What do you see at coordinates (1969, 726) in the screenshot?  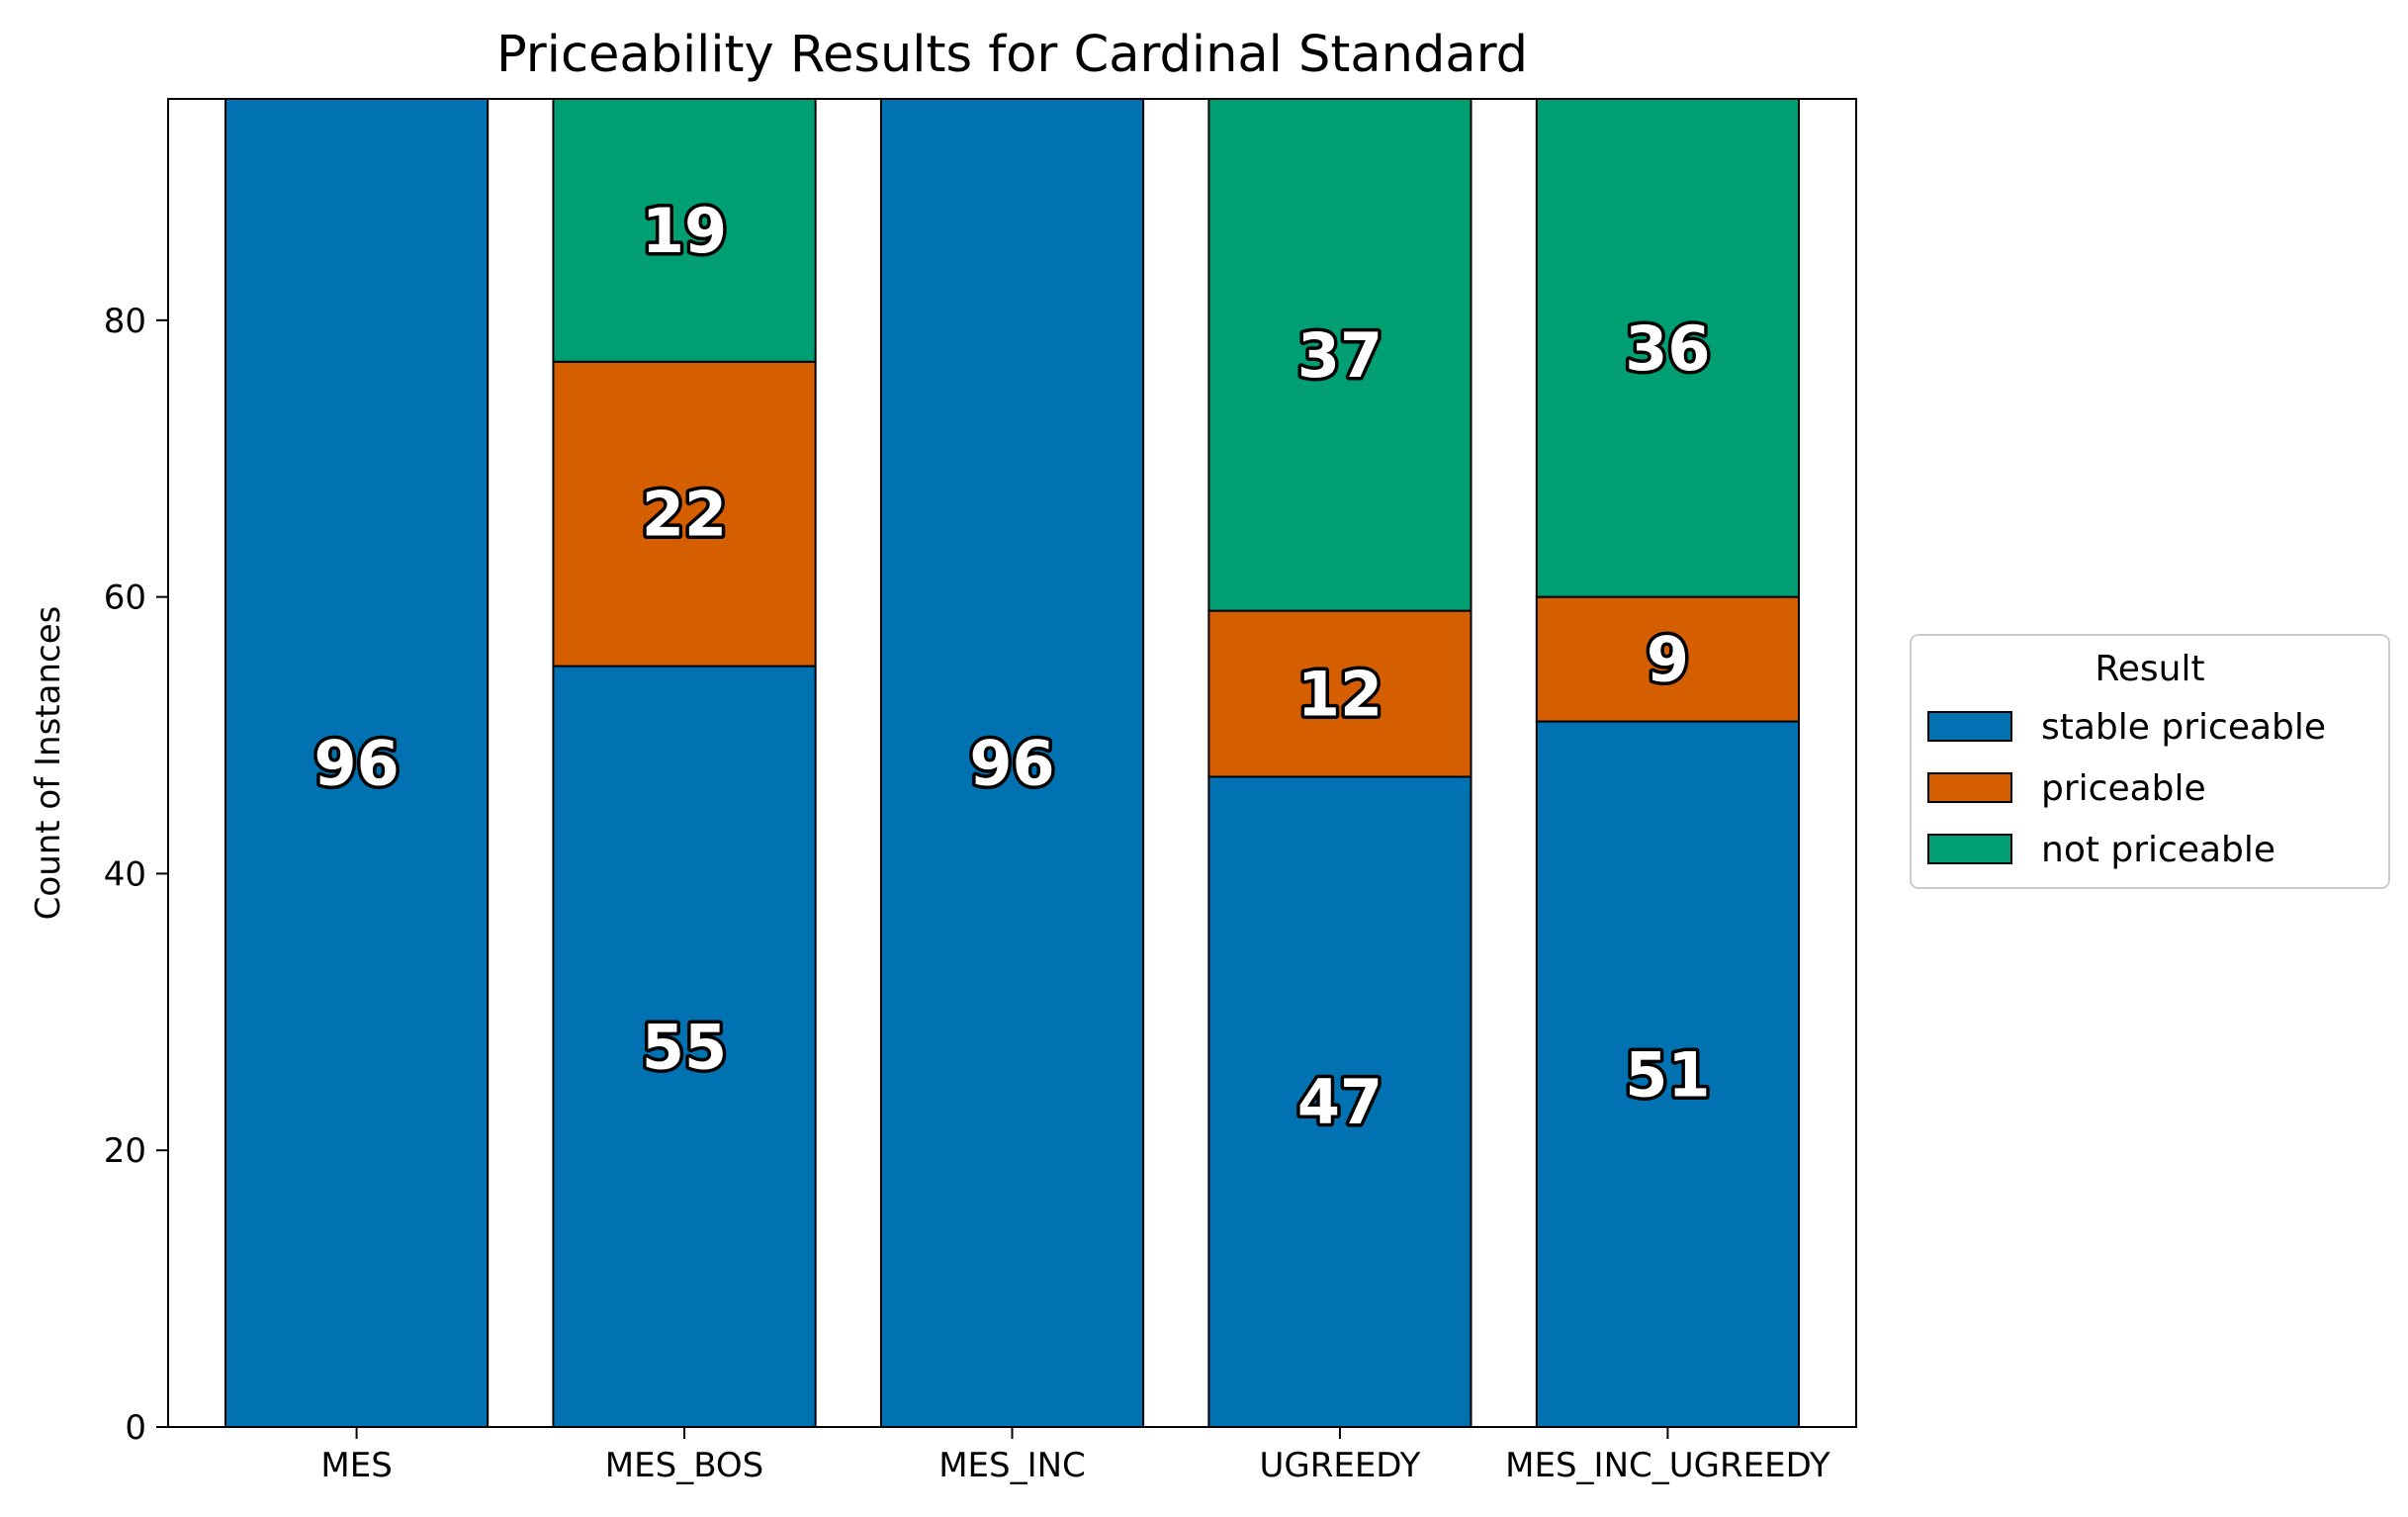 I see `legend-swatch-stable-priceable` at bounding box center [1969, 726].